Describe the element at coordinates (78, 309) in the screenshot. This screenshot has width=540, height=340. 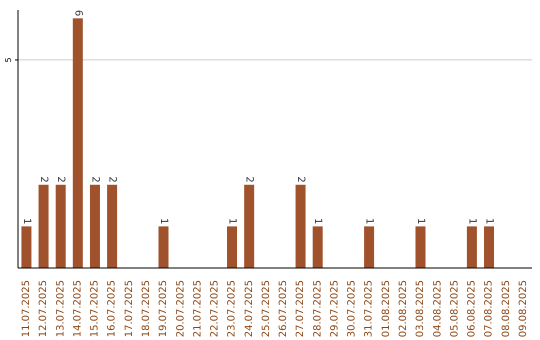
I see `x-tick-label: 14.07.2025` at that location.